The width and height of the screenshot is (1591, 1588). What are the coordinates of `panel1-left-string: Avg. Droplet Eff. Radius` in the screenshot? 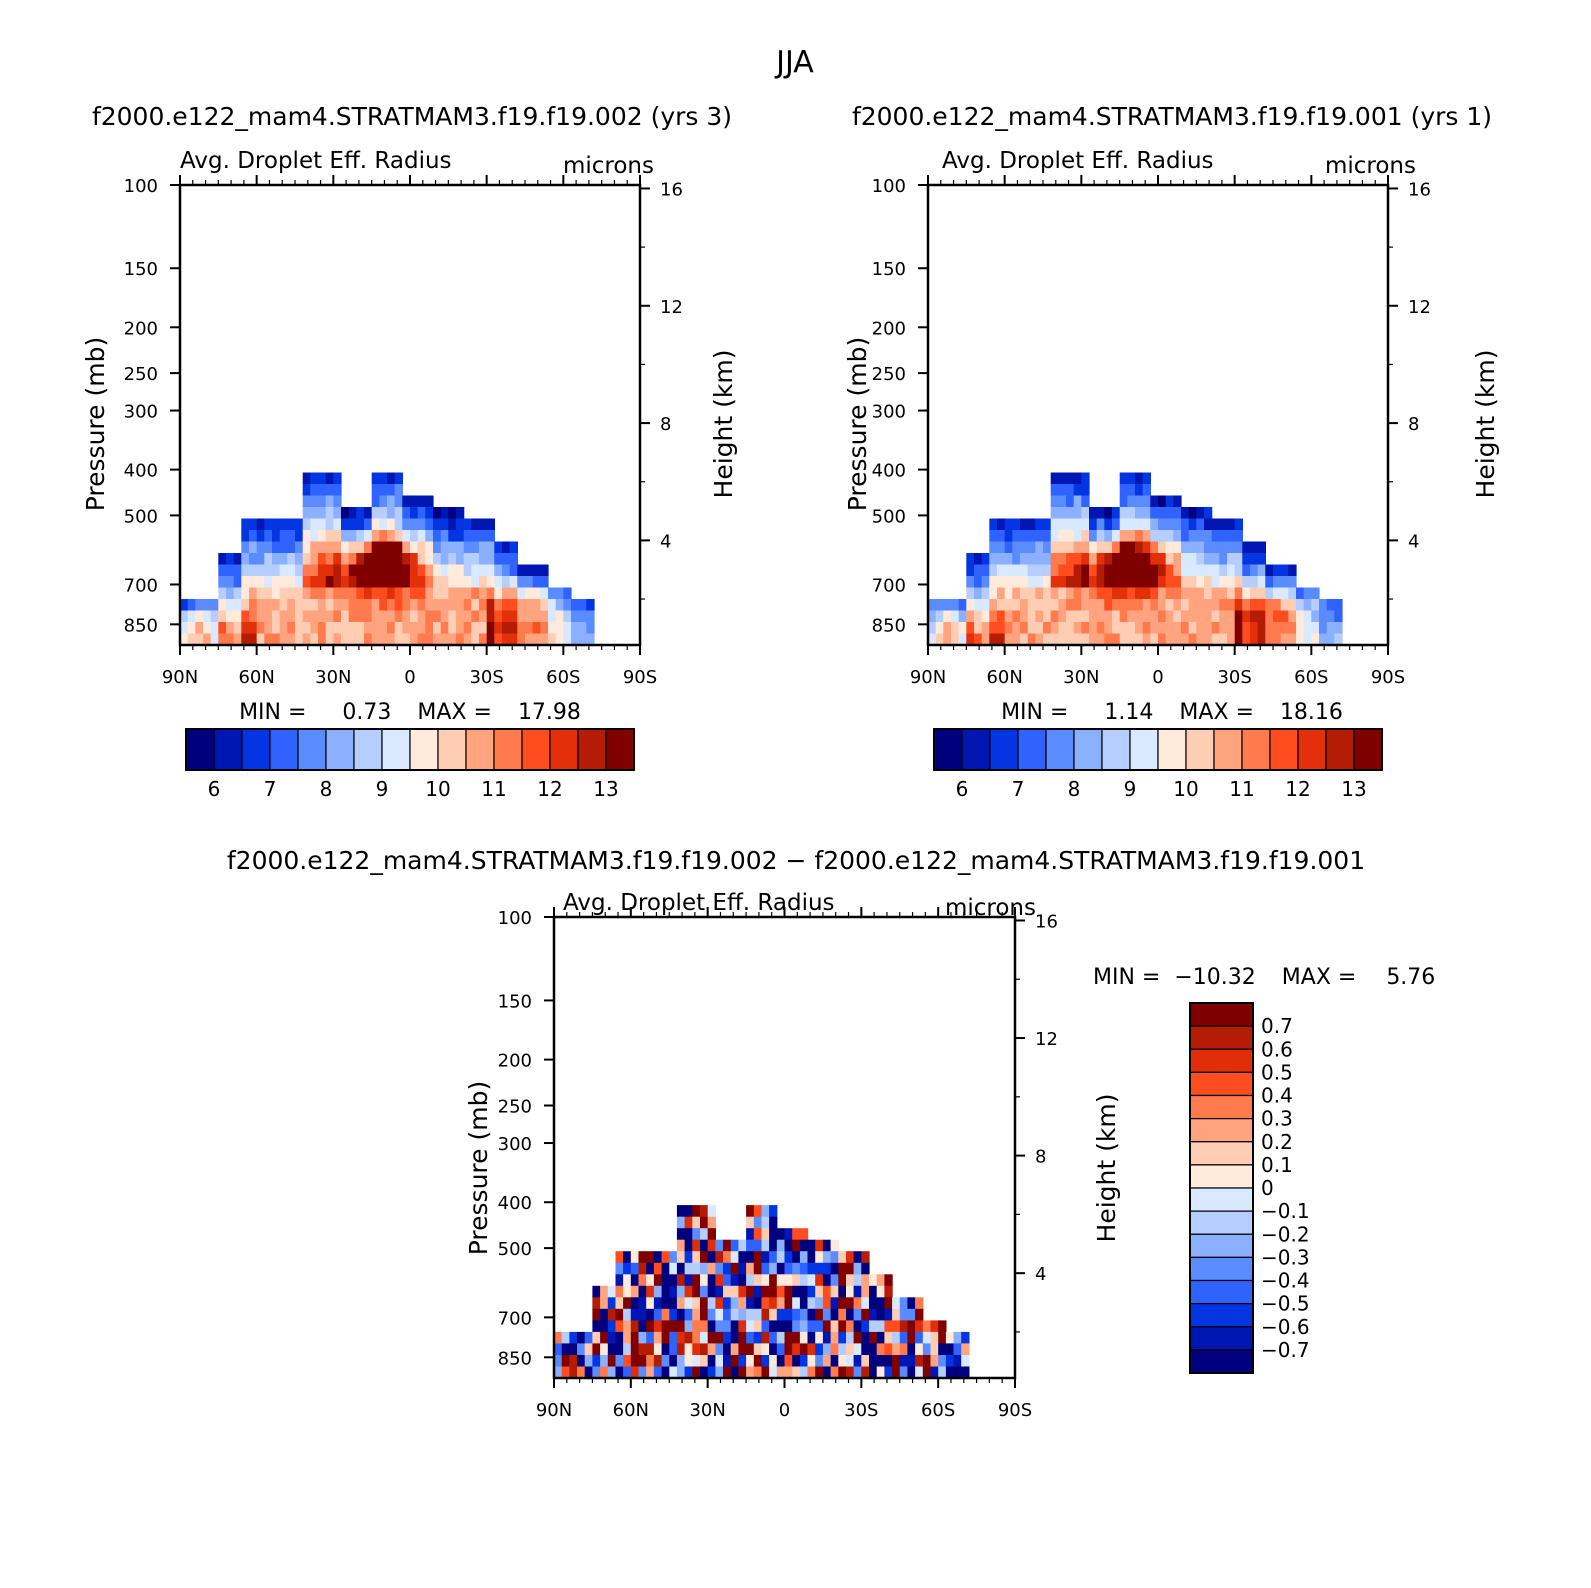 It's located at (316, 161).